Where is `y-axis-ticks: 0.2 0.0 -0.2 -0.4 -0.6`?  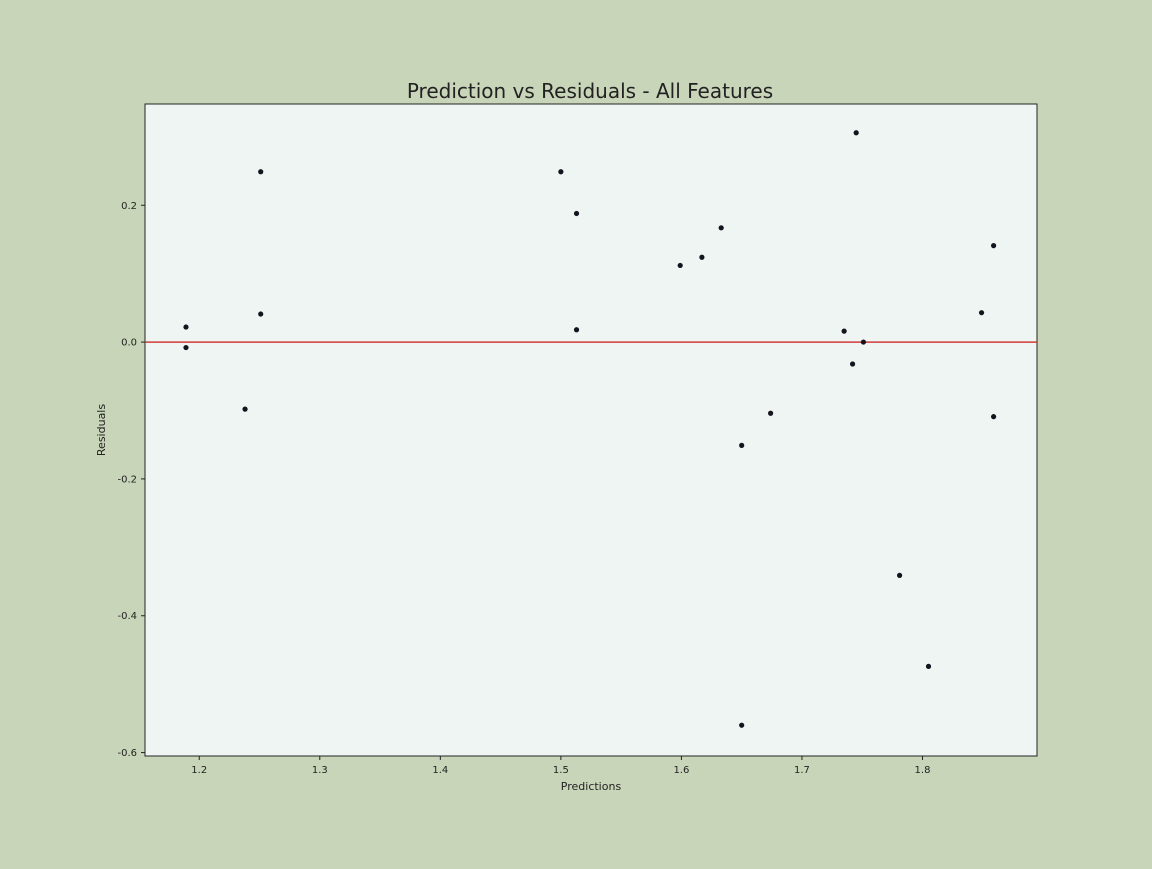 y-axis-ticks: 0.2 0.0 -0.2 -0.4 -0.6 is located at coordinates (131, 480).